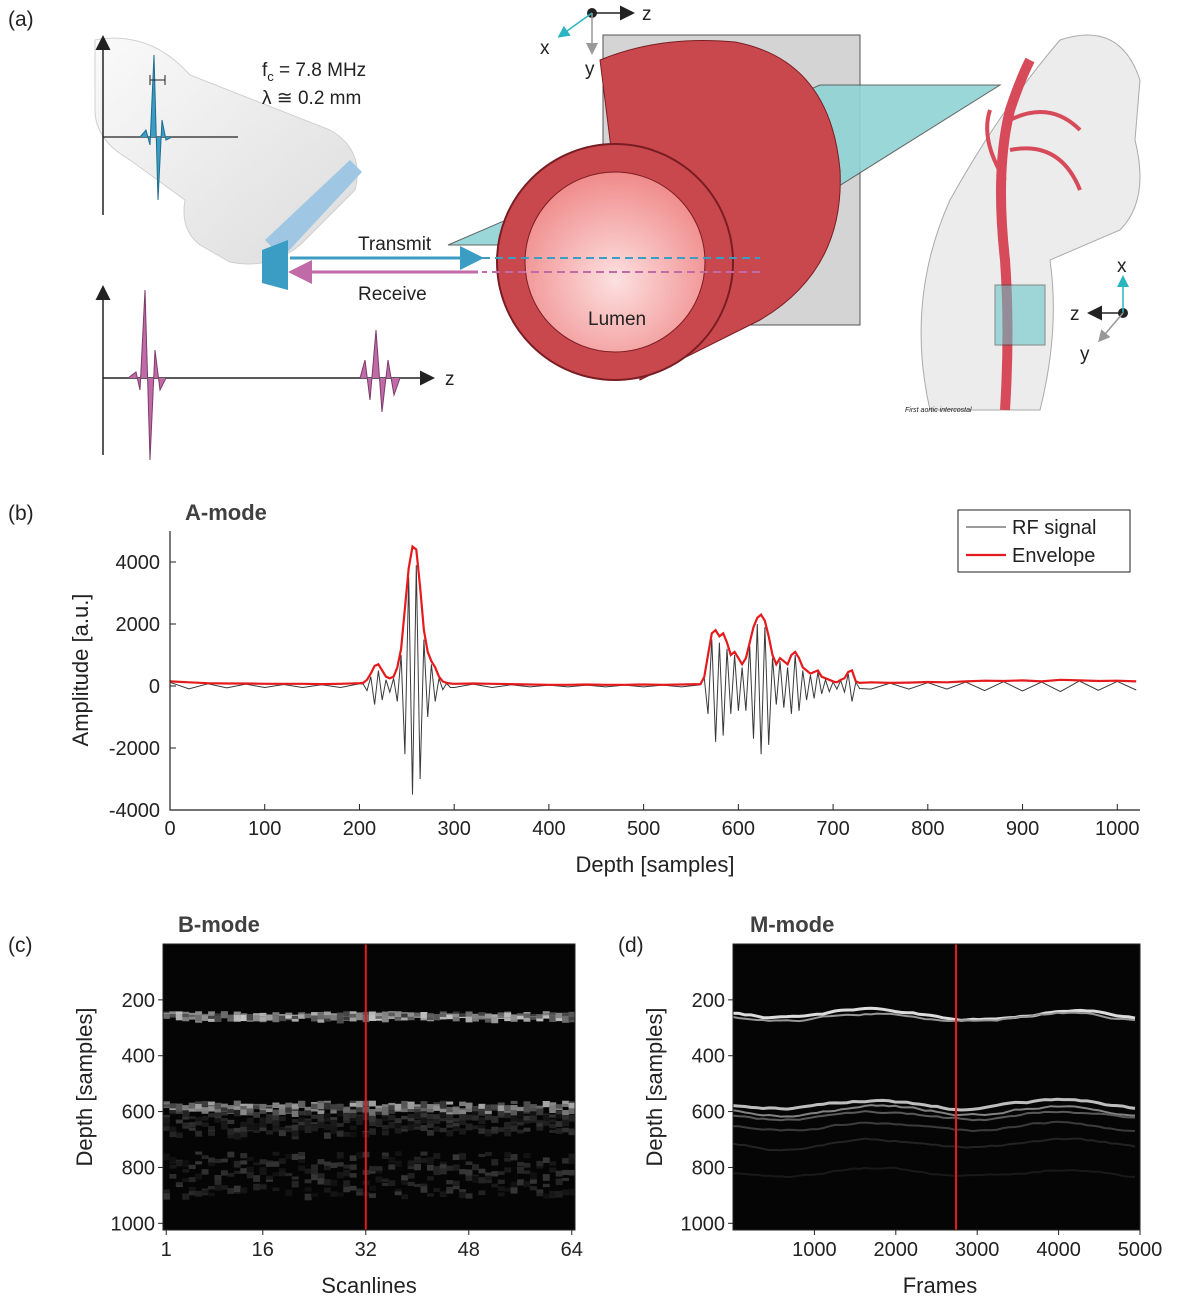 This screenshot has height=1305, width=1194. I want to click on legend-label: Envelope, so click(1053, 556).